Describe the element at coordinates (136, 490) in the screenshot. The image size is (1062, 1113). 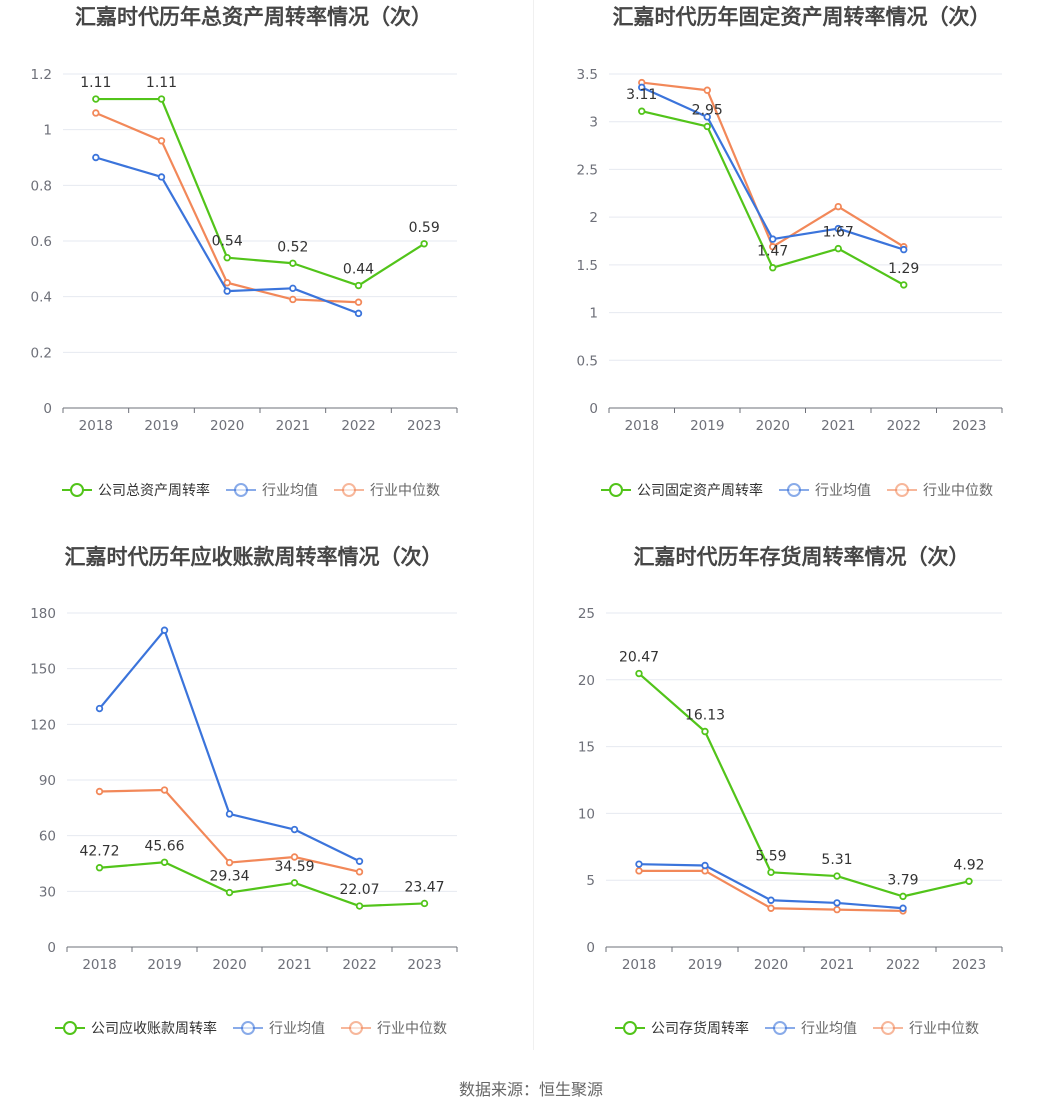
I see `legend-item: 公司总资产周转率` at that location.